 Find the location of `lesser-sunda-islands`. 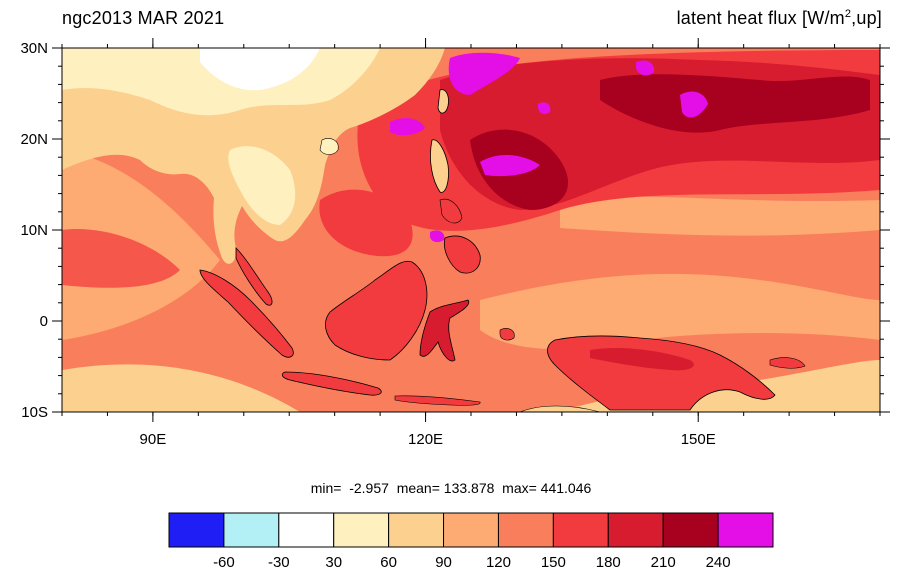

lesser-sunda-islands is located at coordinates (437, 400).